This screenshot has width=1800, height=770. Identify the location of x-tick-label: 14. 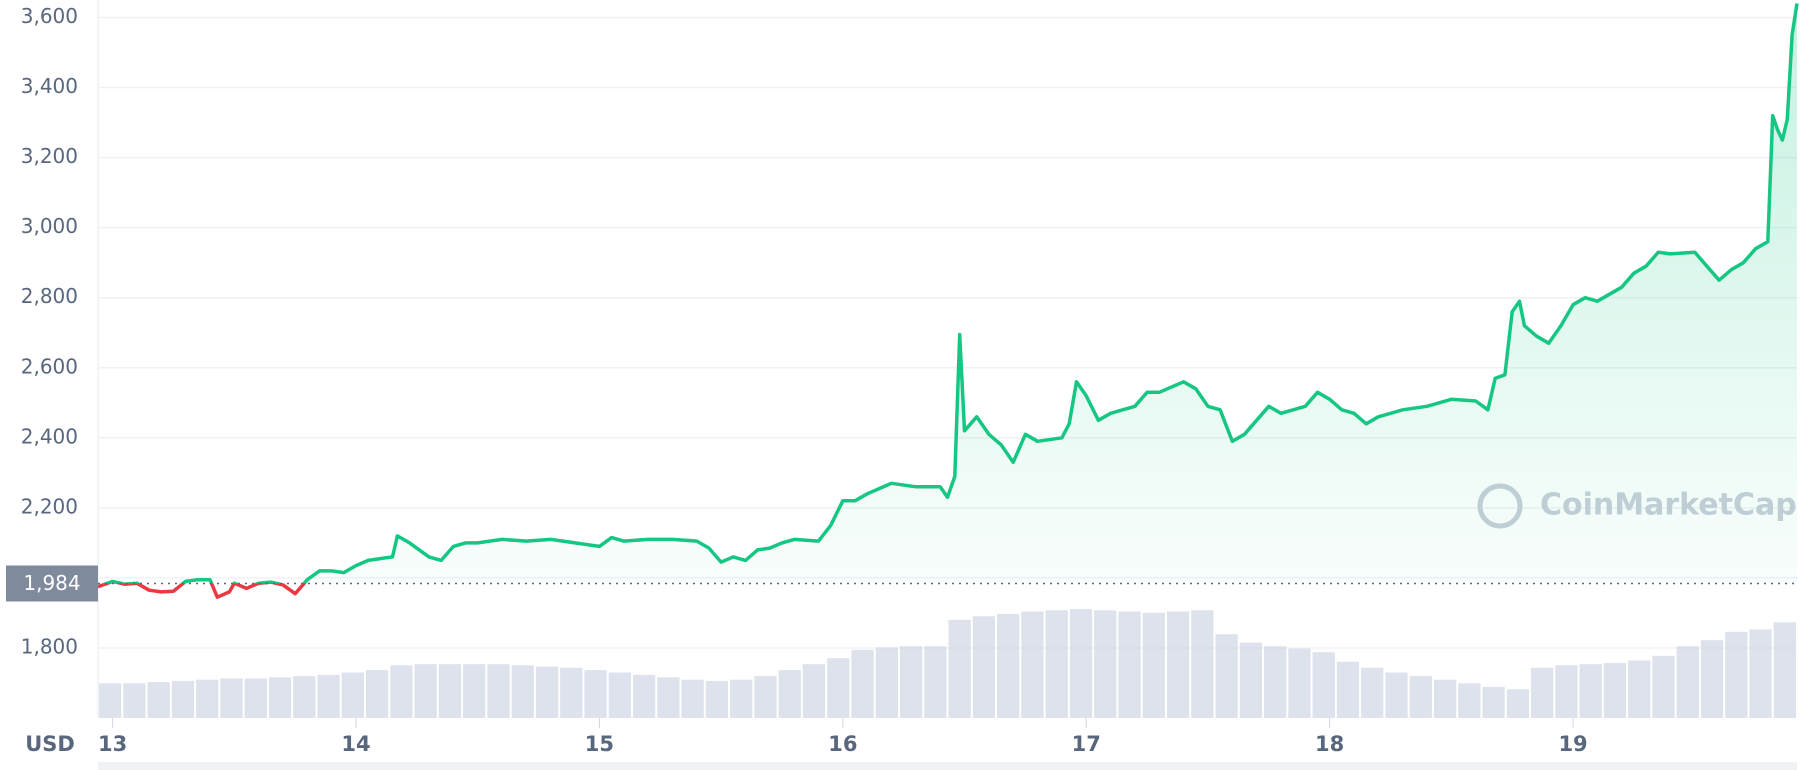
(355, 744).